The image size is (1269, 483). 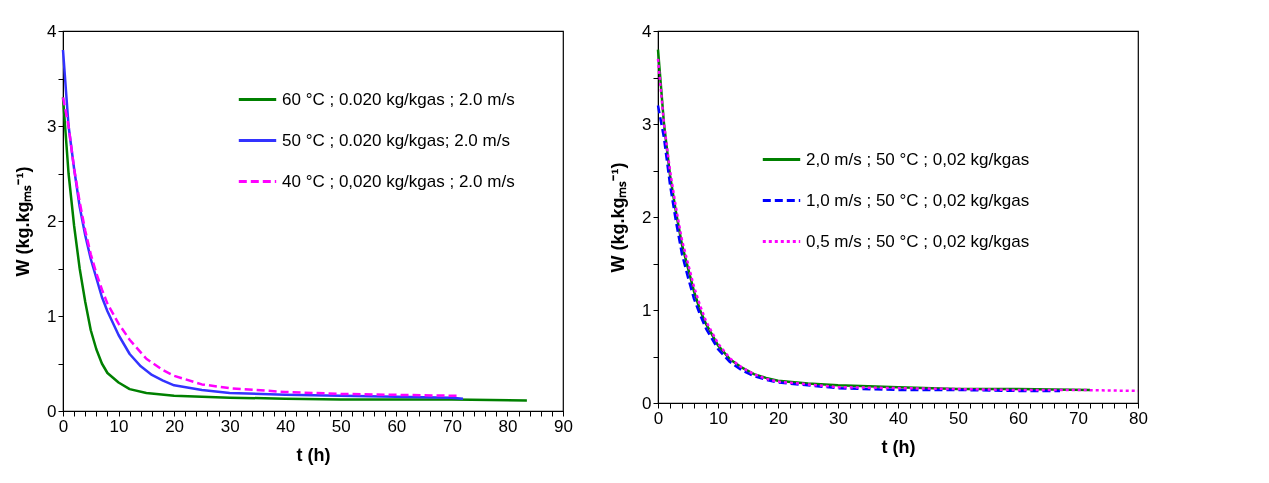 What do you see at coordinates (396, 140) in the screenshot?
I see `legend-label: 50 °C ; 0.020 kg/kgas; 2.0 m/s` at bounding box center [396, 140].